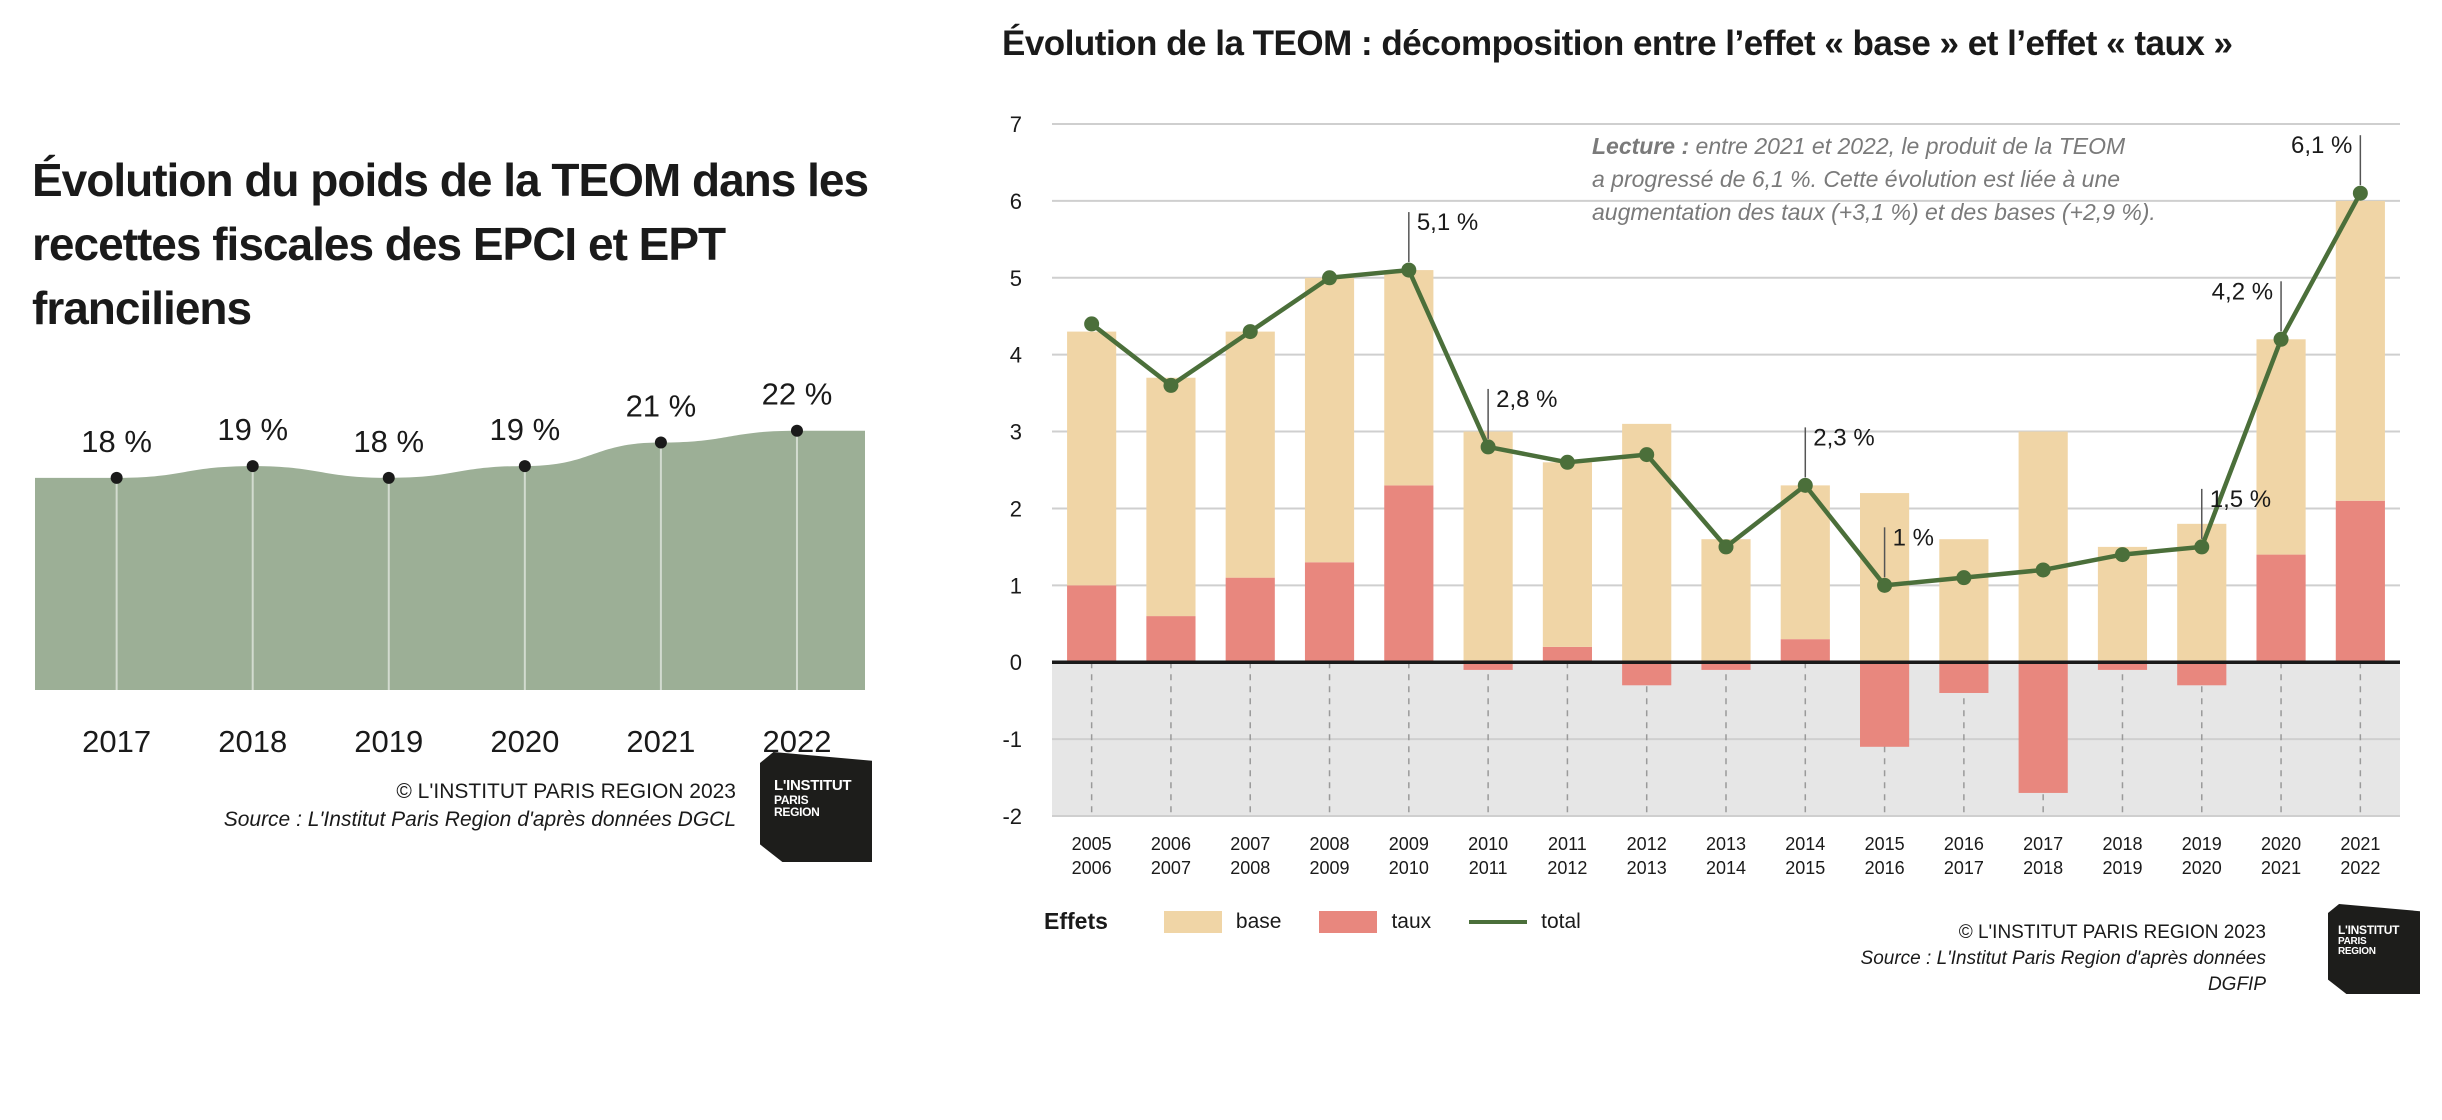  I want to click on x-tick-label-start: 2018, so click(2122, 844).